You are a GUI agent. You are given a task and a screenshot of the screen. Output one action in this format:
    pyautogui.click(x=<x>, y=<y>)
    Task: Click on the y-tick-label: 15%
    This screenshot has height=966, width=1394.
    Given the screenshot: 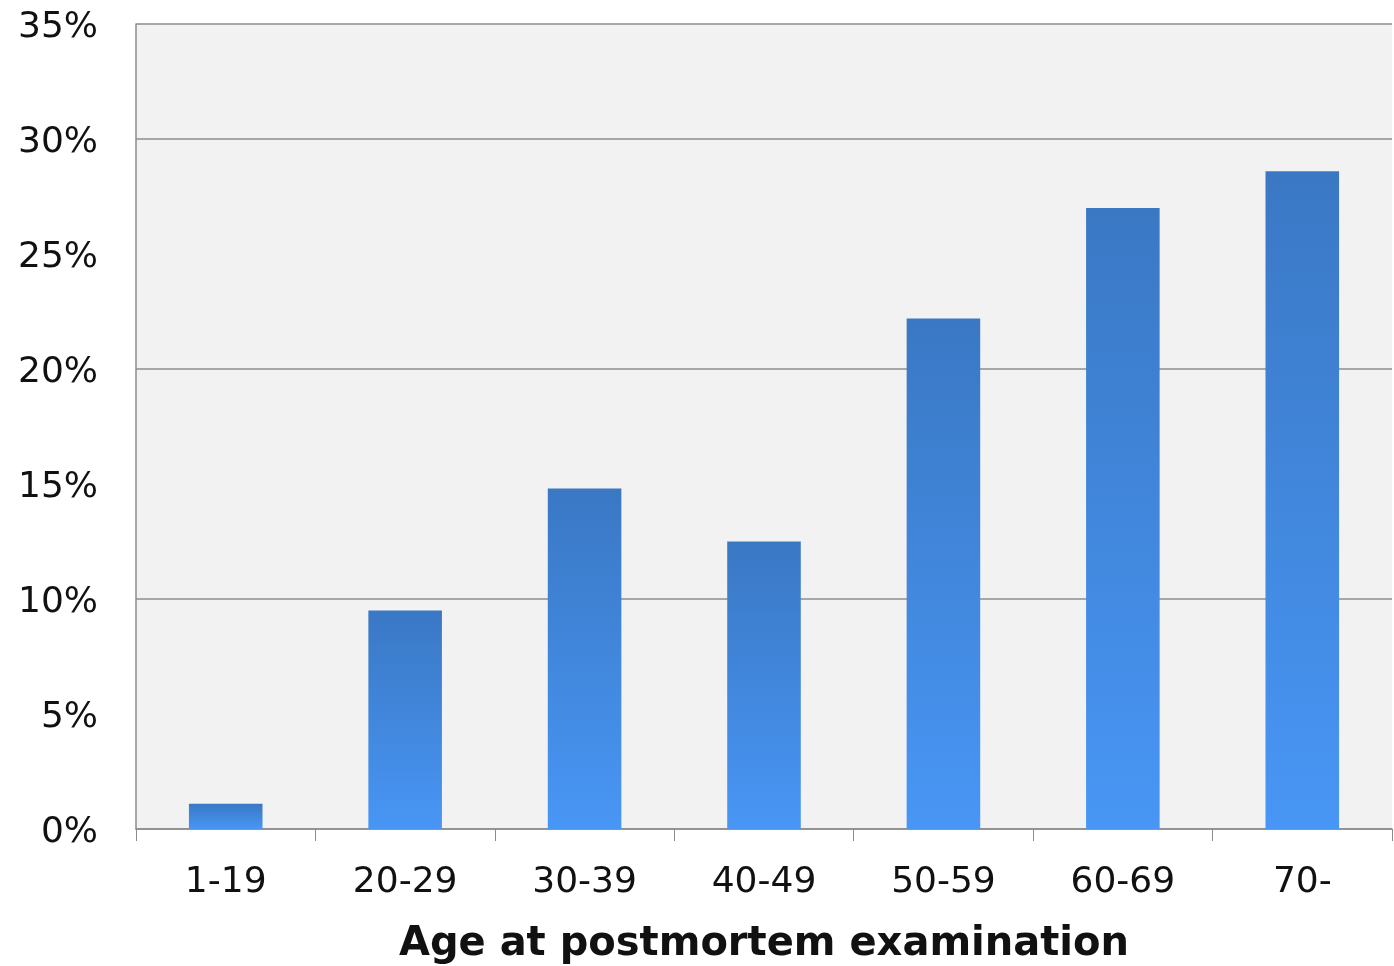 What is the action you would take?
    pyautogui.click(x=57, y=484)
    